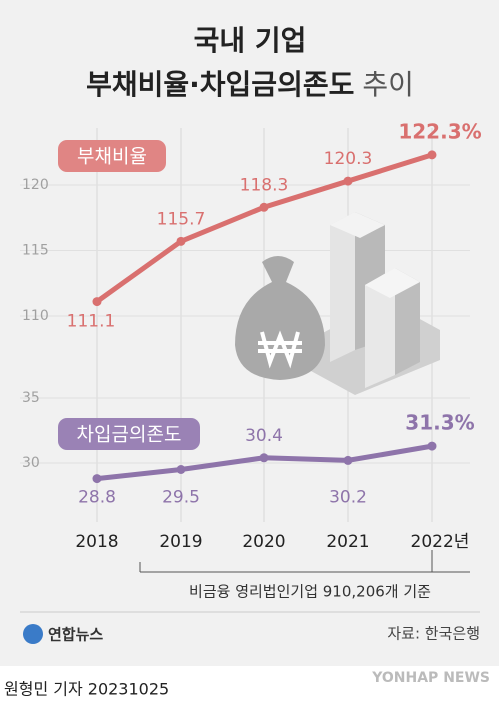  Describe the element at coordinates (97, 498) in the screenshot. I see `value-label: 28.8` at that location.